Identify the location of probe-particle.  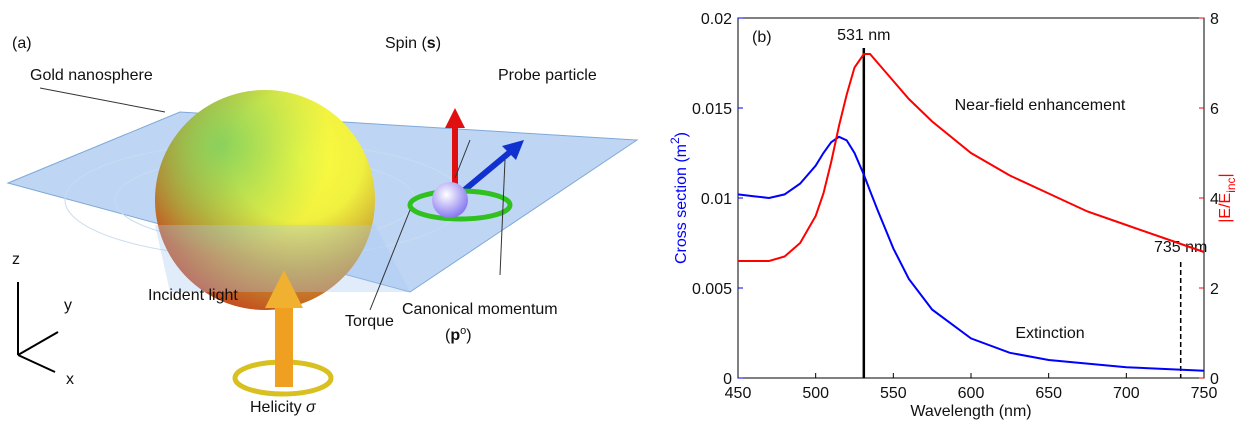
(450, 200).